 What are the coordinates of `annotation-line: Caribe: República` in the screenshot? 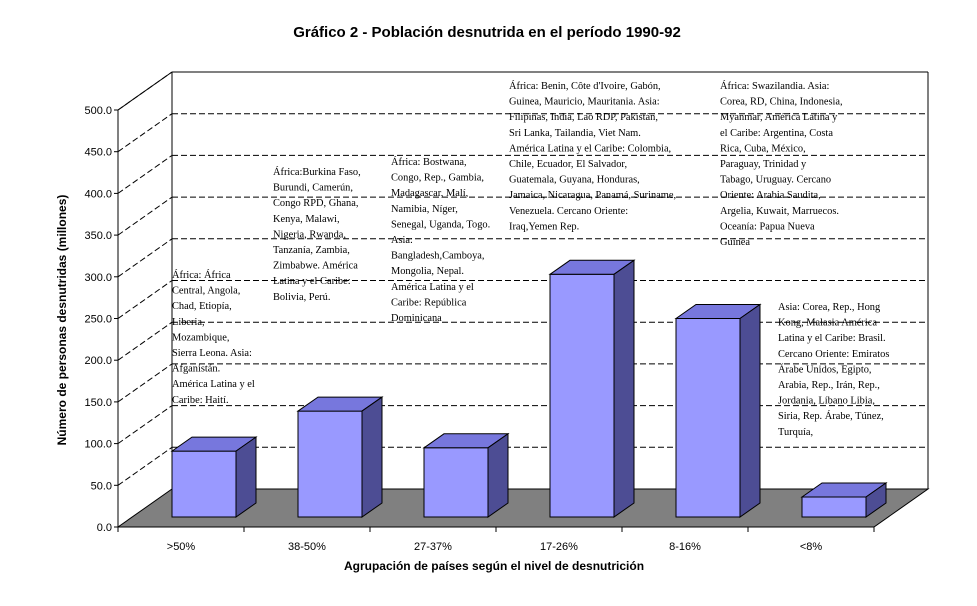 It's located at (429, 302).